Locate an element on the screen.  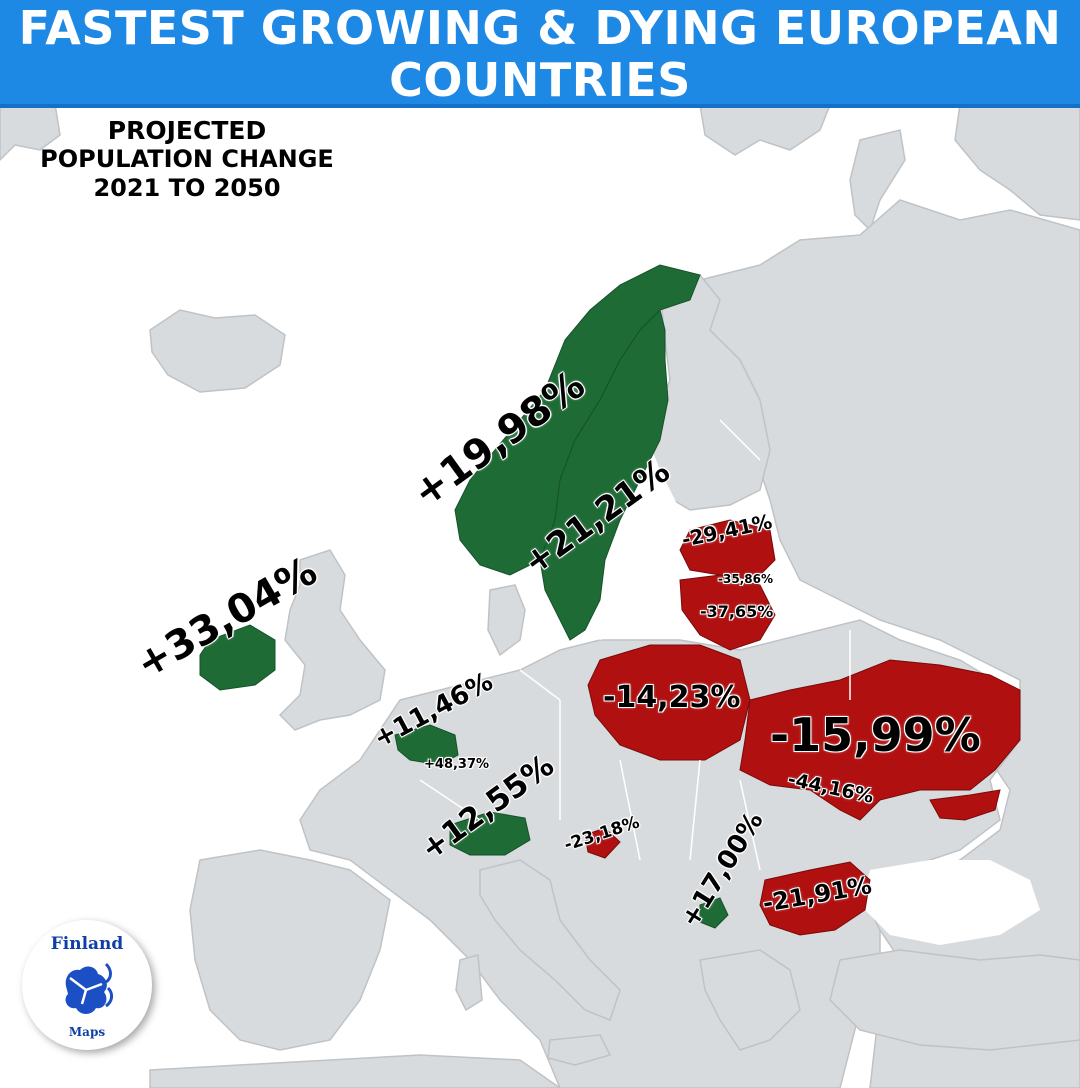
subtitle-line-2: POPULATION CHANGE is located at coordinates (187, 159).